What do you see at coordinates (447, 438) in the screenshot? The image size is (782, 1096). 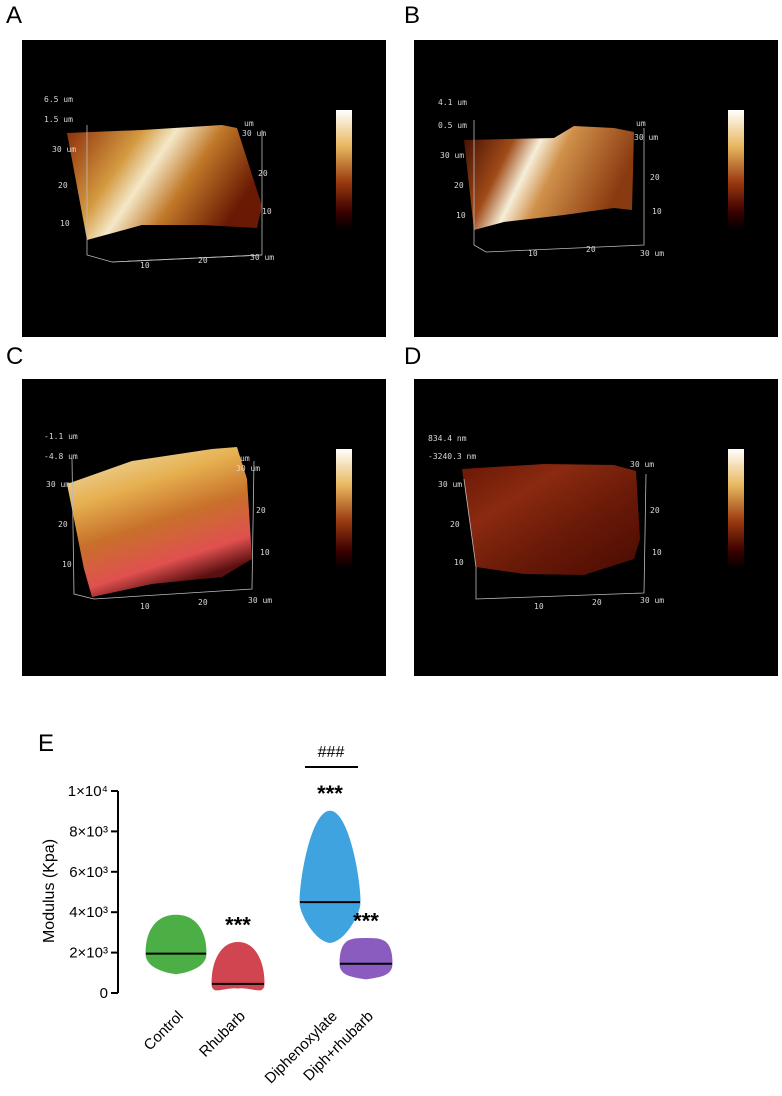 I see `z-top-label: 834.4 nm` at bounding box center [447, 438].